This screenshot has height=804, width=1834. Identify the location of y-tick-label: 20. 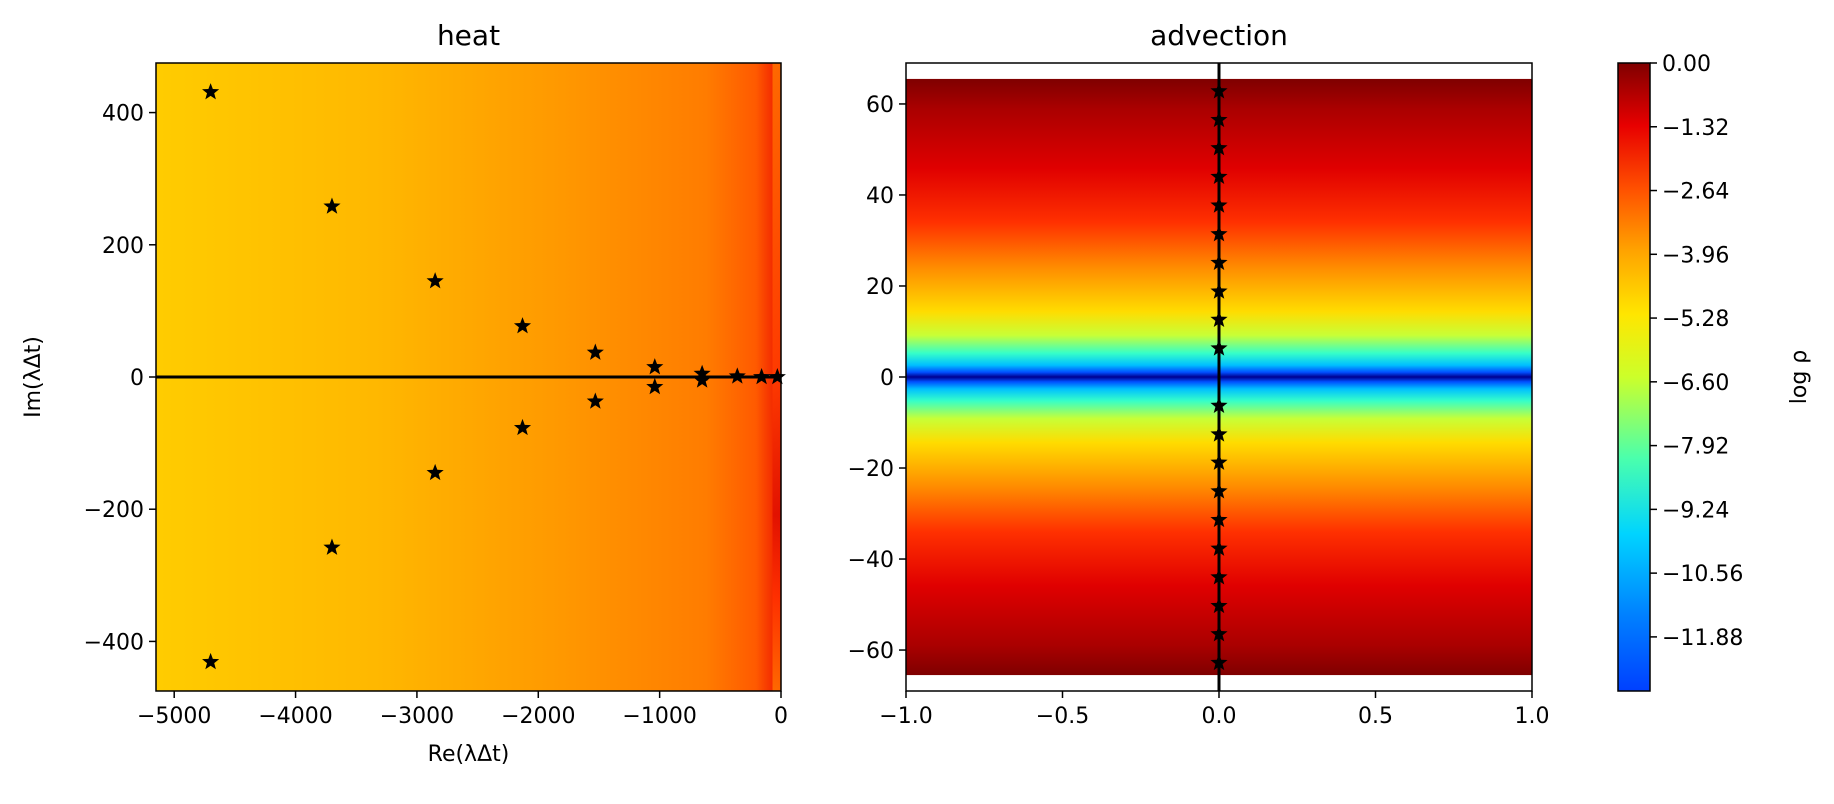
(880, 287).